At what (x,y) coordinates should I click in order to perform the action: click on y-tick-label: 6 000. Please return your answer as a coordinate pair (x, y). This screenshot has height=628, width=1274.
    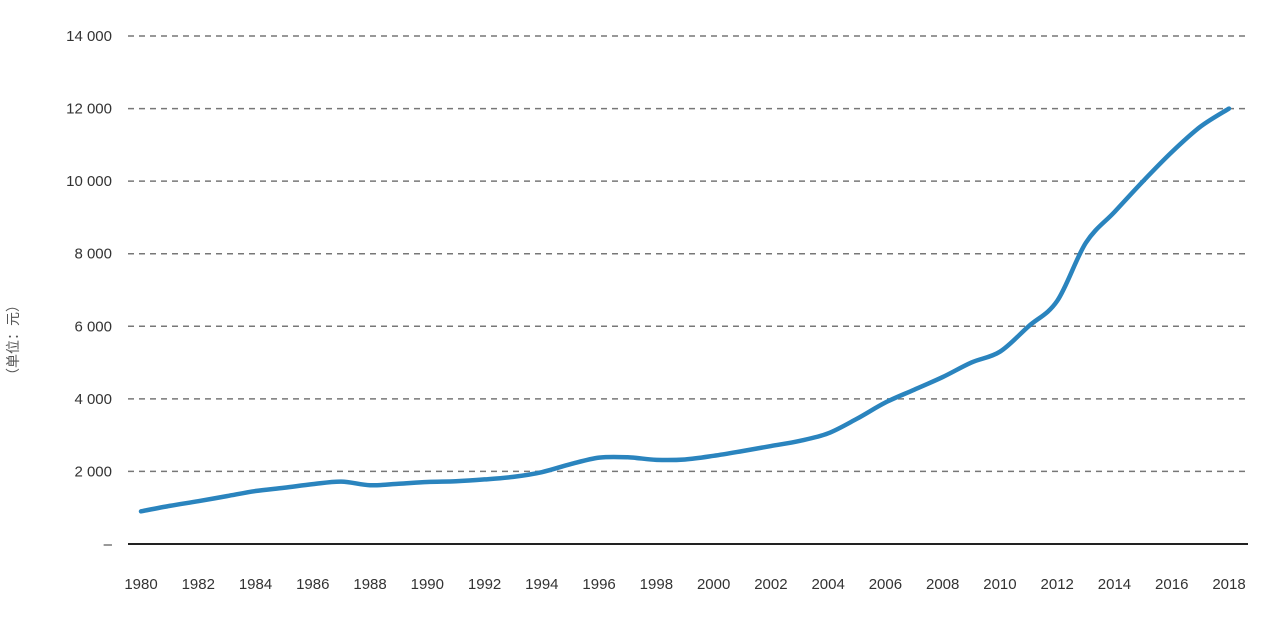
    Looking at the image, I should click on (93, 326).